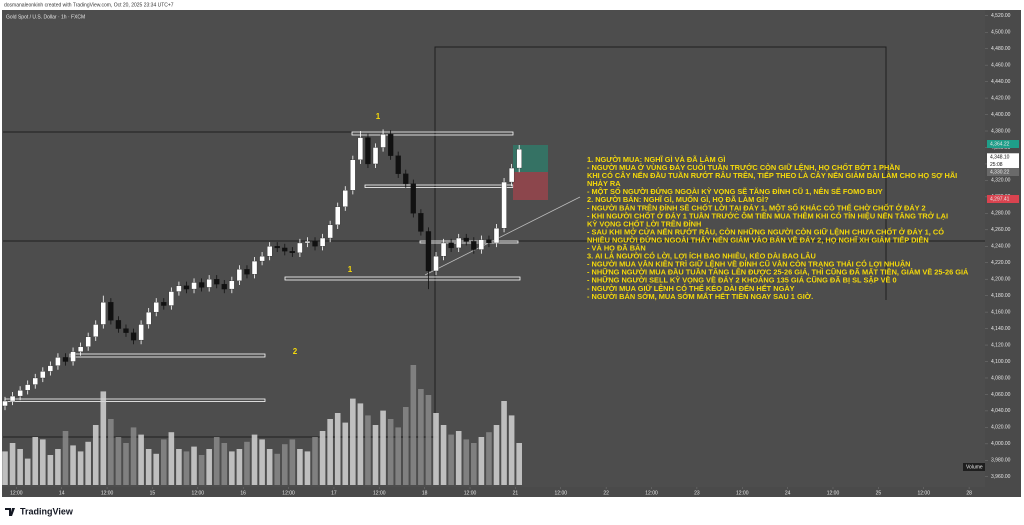 Image resolution: width=1024 pixels, height=525 pixels. I want to click on brand-logo, so click(10, 512).